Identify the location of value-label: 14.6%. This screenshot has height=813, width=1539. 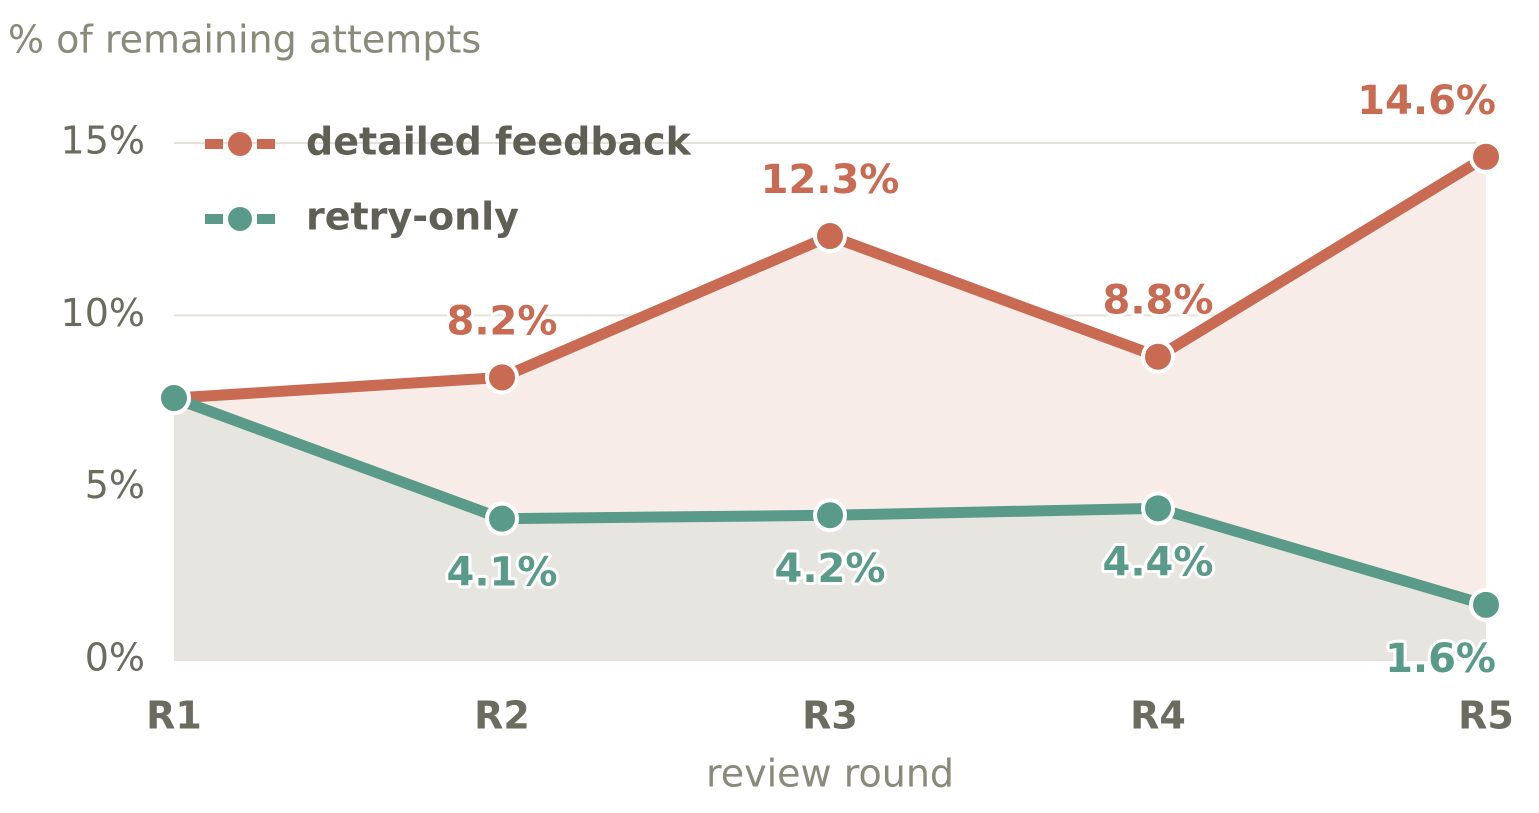
(1426, 101).